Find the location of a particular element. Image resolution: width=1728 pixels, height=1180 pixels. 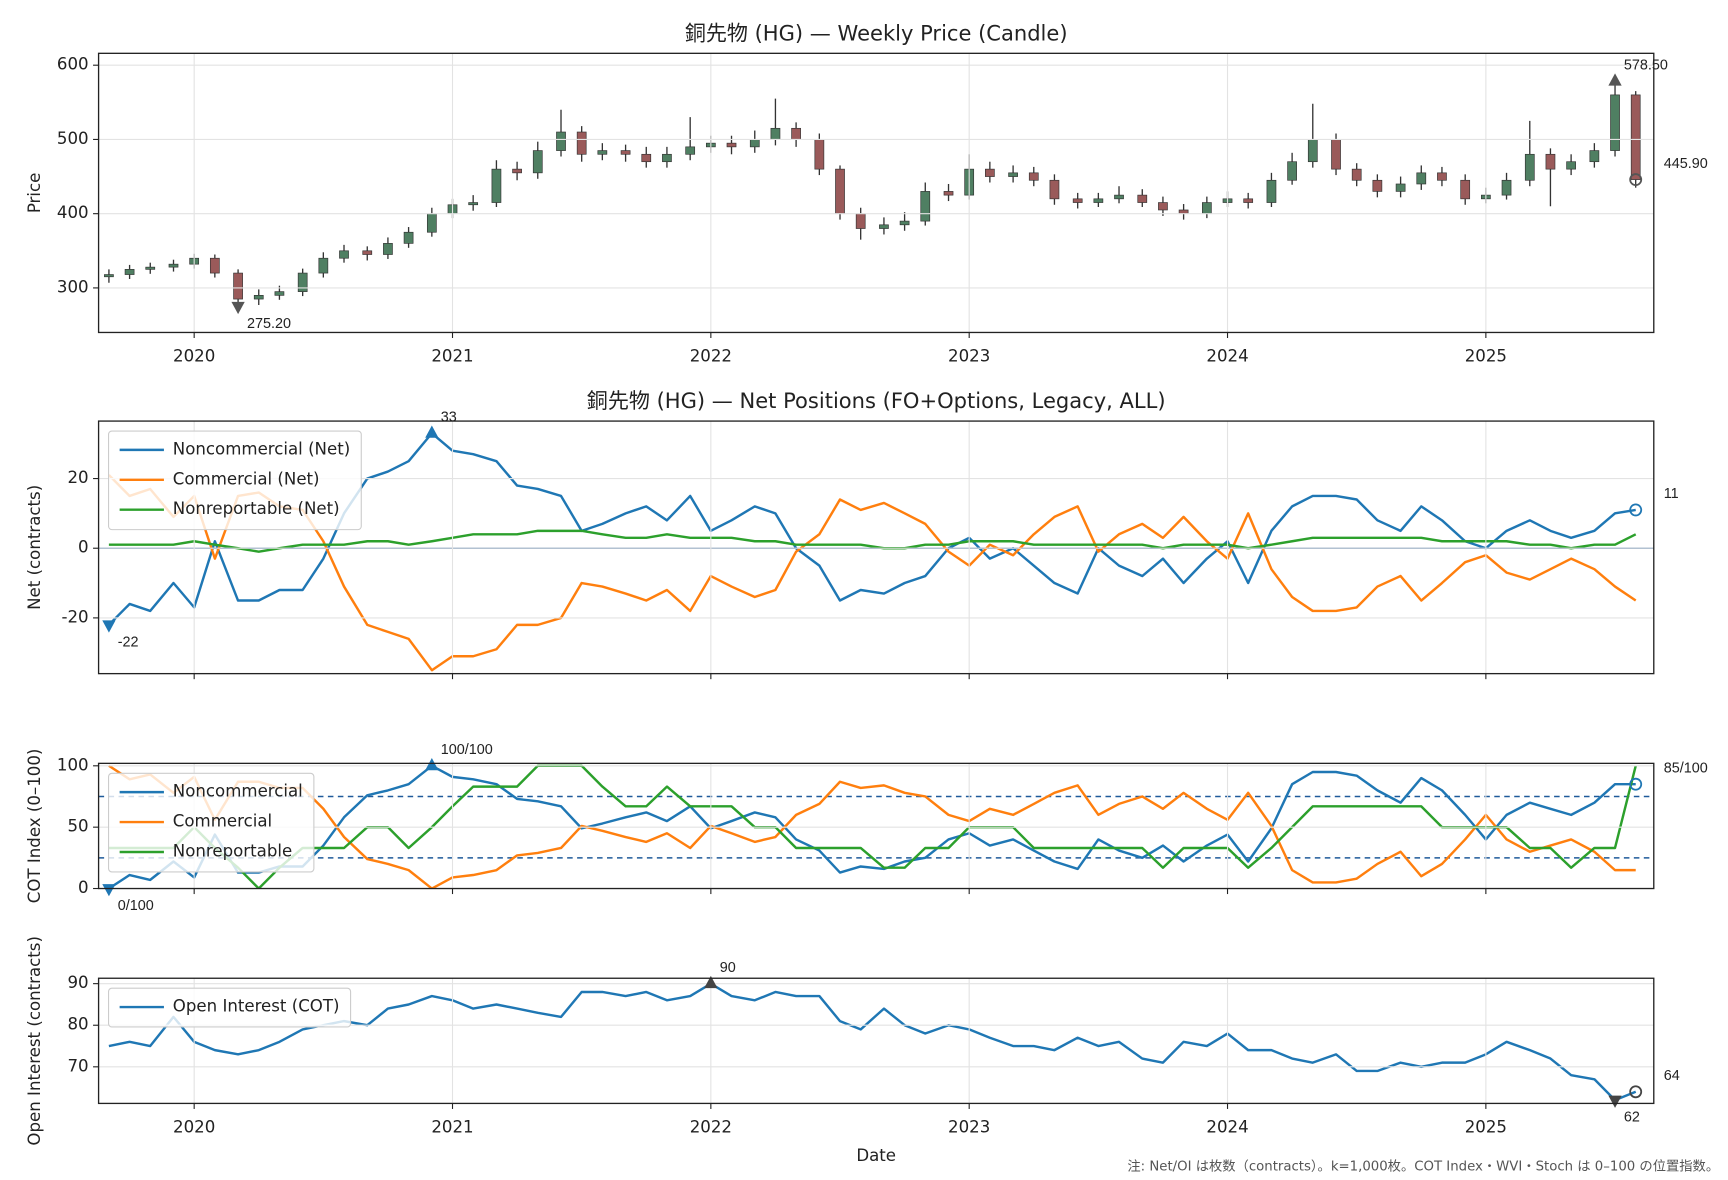

legend-label: Open Interest (COT) is located at coordinates (256, 1006).